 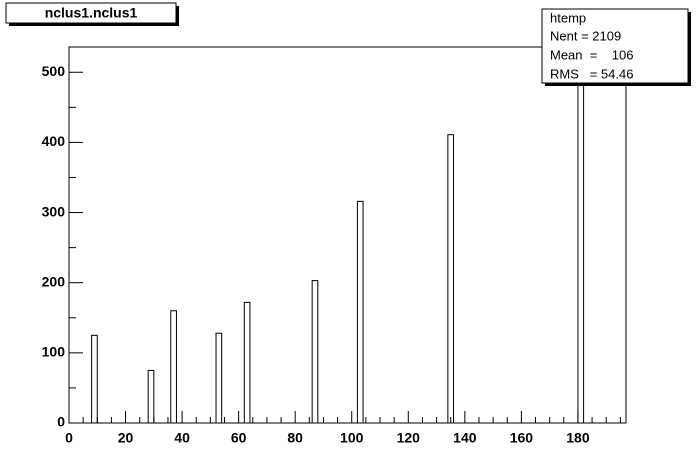 I want to click on title-box, so click(x=91, y=13).